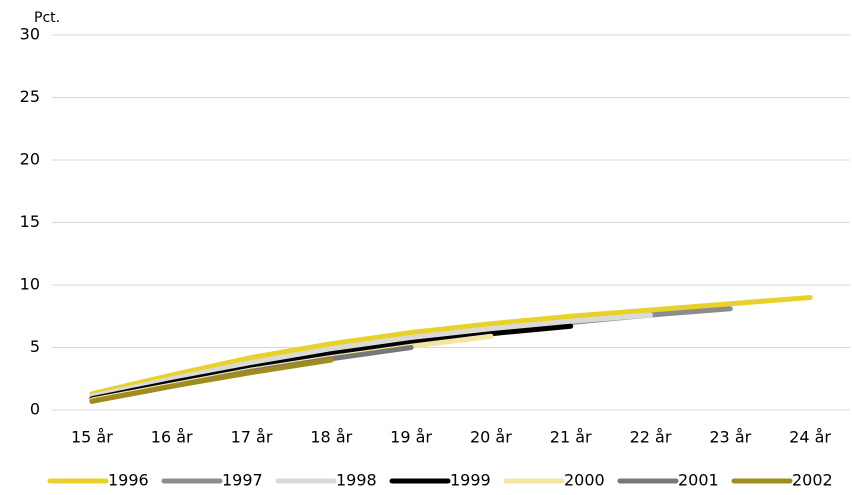  I want to click on y-tick-label: 10, so click(30, 284).